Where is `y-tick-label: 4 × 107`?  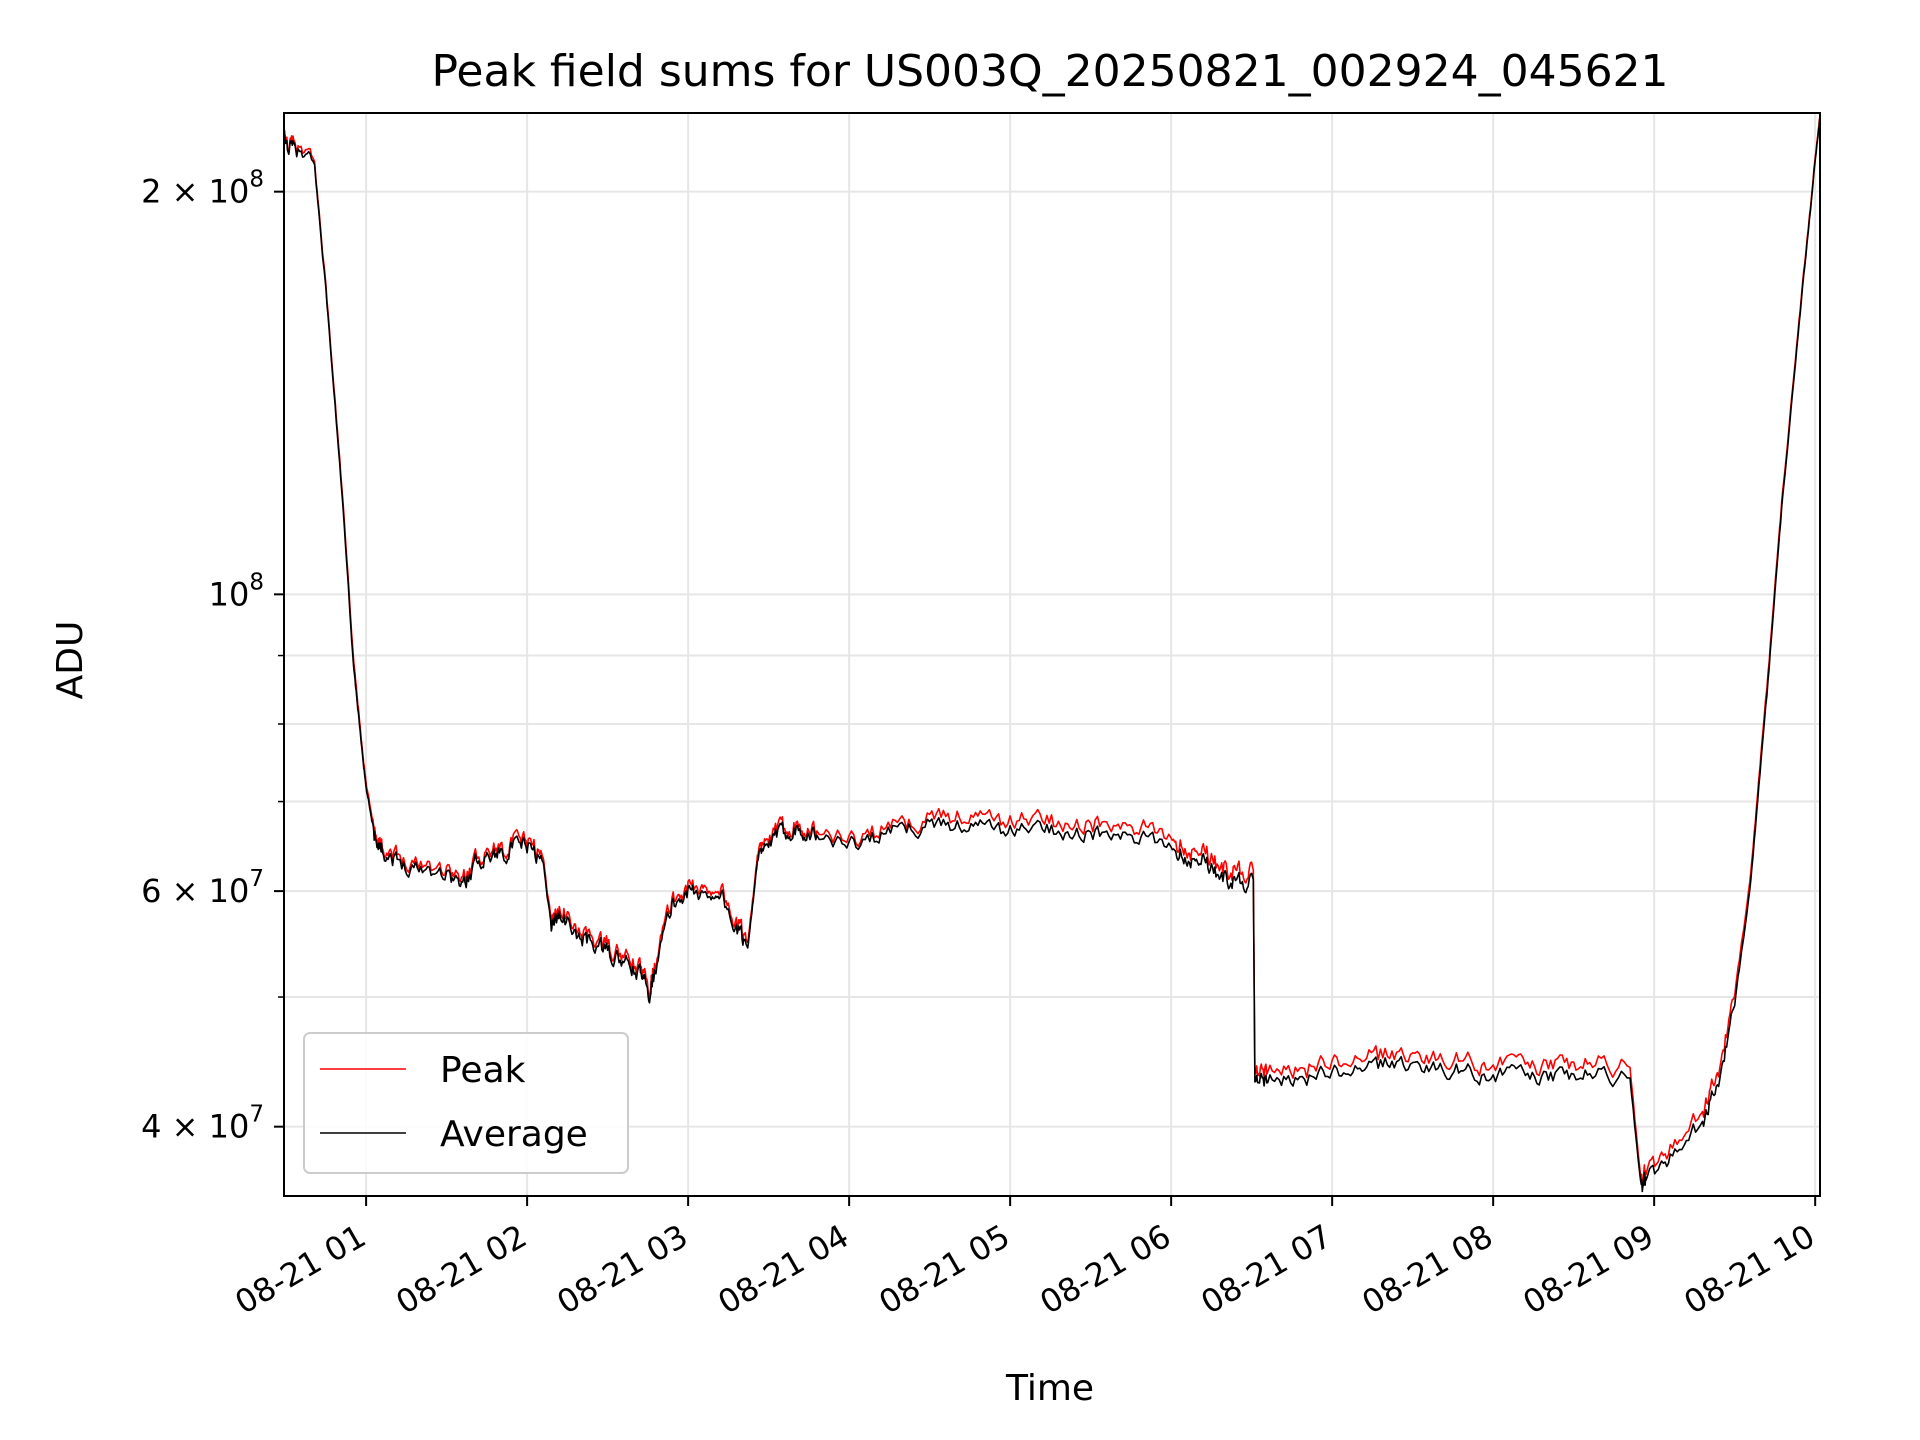 y-tick-label: 4 × 107 is located at coordinates (202, 1124).